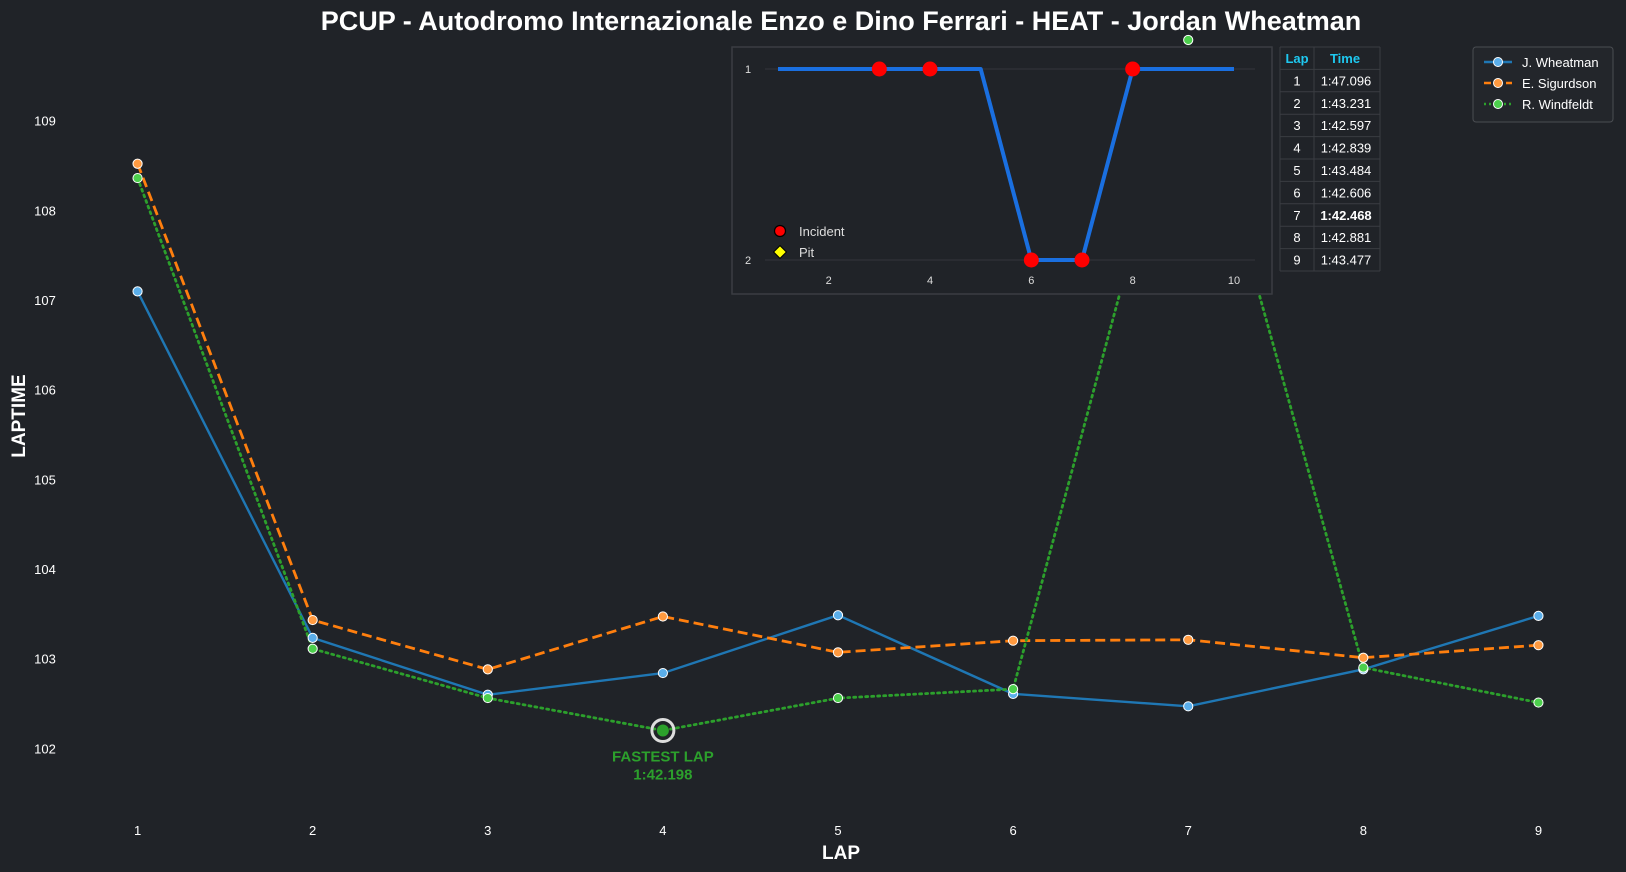 Image resolution: width=1626 pixels, height=872 pixels. Describe the element at coordinates (1559, 83) in the screenshot. I see `legend-label: E. Sigurdson` at that location.